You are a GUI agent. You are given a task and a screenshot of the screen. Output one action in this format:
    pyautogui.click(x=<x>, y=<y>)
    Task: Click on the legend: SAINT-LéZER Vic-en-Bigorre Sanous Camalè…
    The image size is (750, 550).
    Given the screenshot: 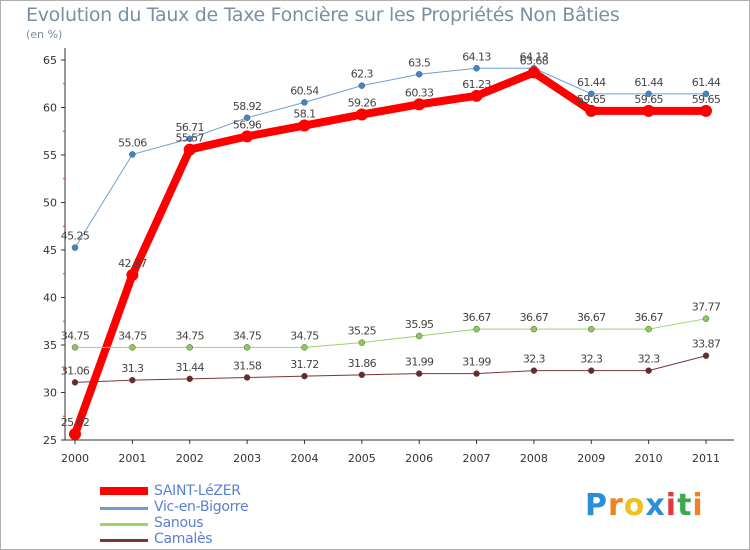 What is the action you would take?
    pyautogui.click(x=220, y=515)
    